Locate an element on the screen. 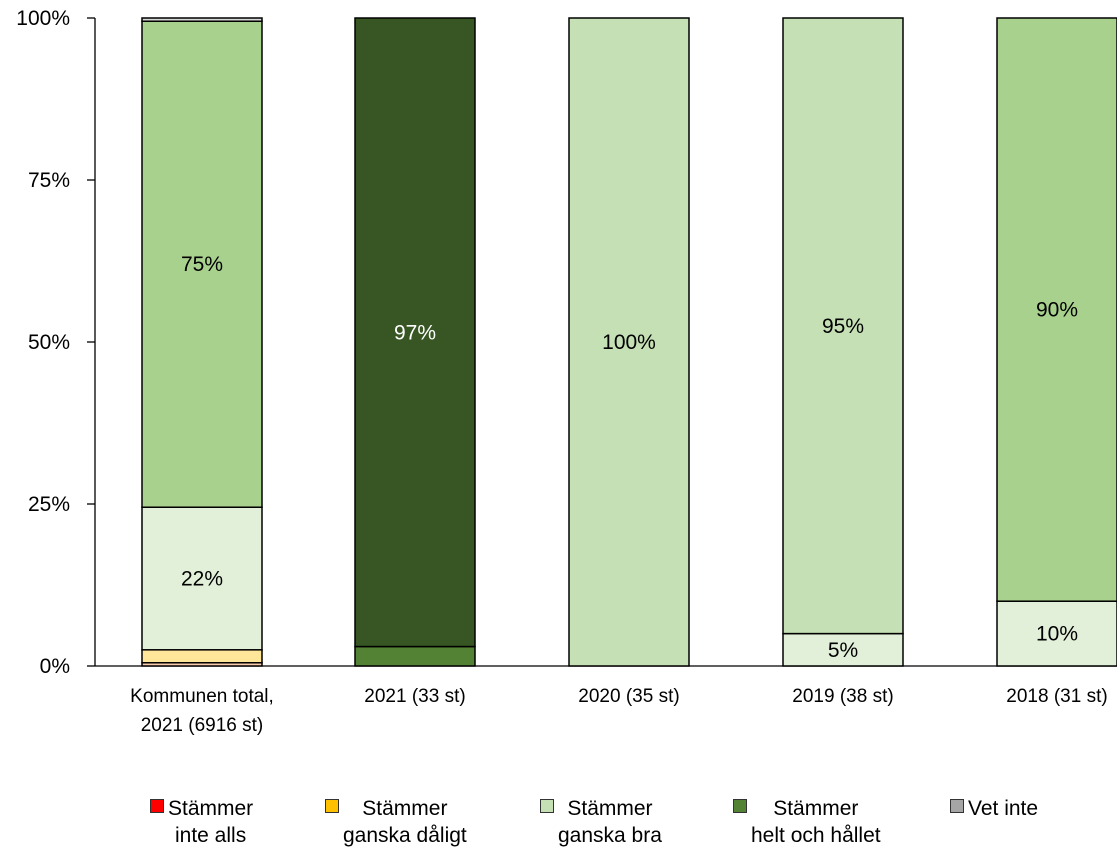 The width and height of the screenshot is (1117, 855). legend-item: Vet inte is located at coordinates (994, 808).